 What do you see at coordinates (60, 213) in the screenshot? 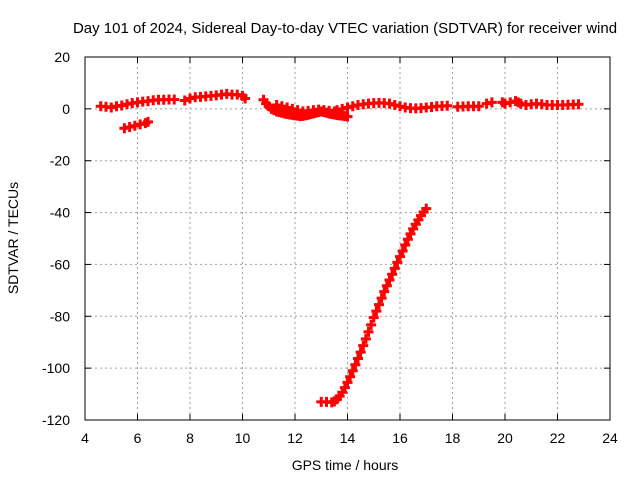
I see `y-tick-label: -40` at bounding box center [60, 213].